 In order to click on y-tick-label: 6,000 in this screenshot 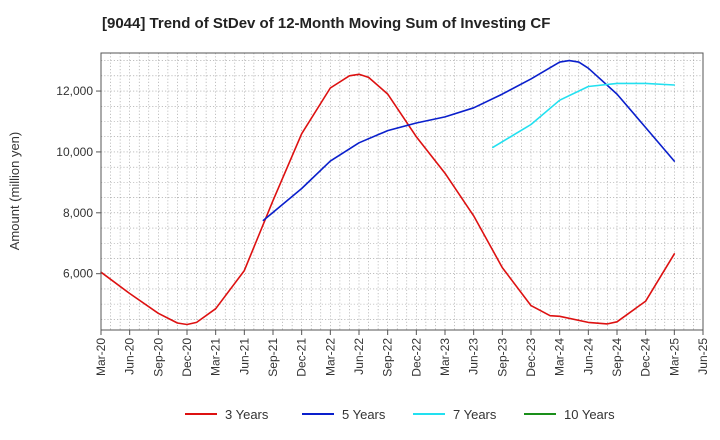, I will do `click(78, 274)`.